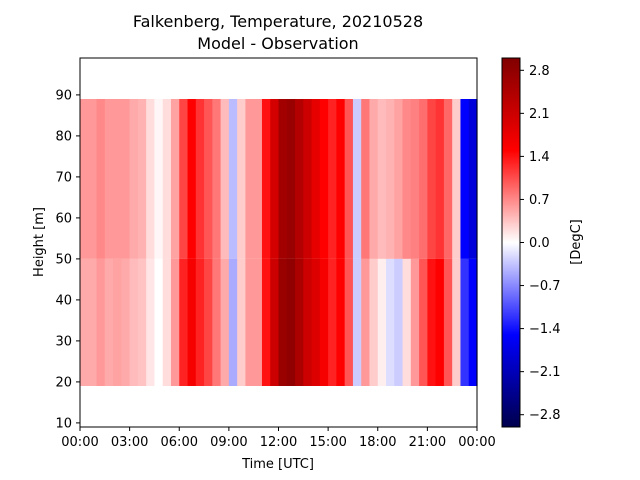  I want to click on colorbar-tick-label: 1.4, so click(539, 157).